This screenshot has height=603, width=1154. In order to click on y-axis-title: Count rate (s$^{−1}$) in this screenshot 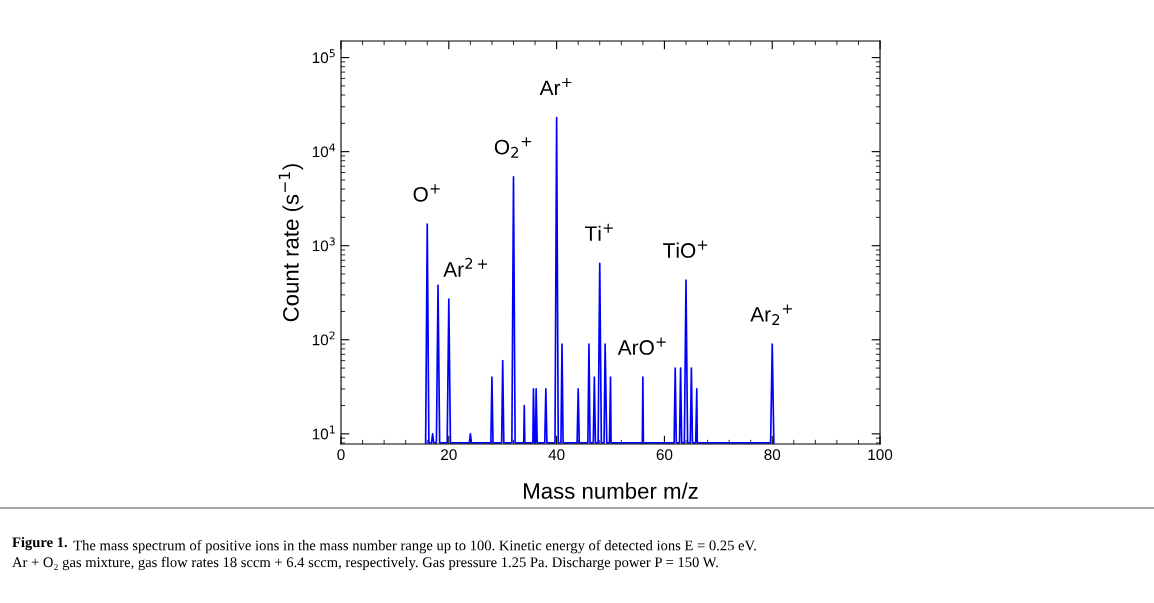, I will do `click(291, 243)`.